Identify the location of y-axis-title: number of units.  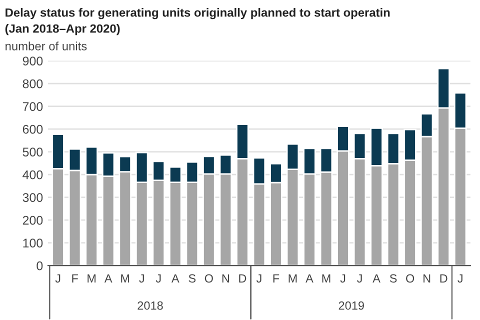
(46, 46).